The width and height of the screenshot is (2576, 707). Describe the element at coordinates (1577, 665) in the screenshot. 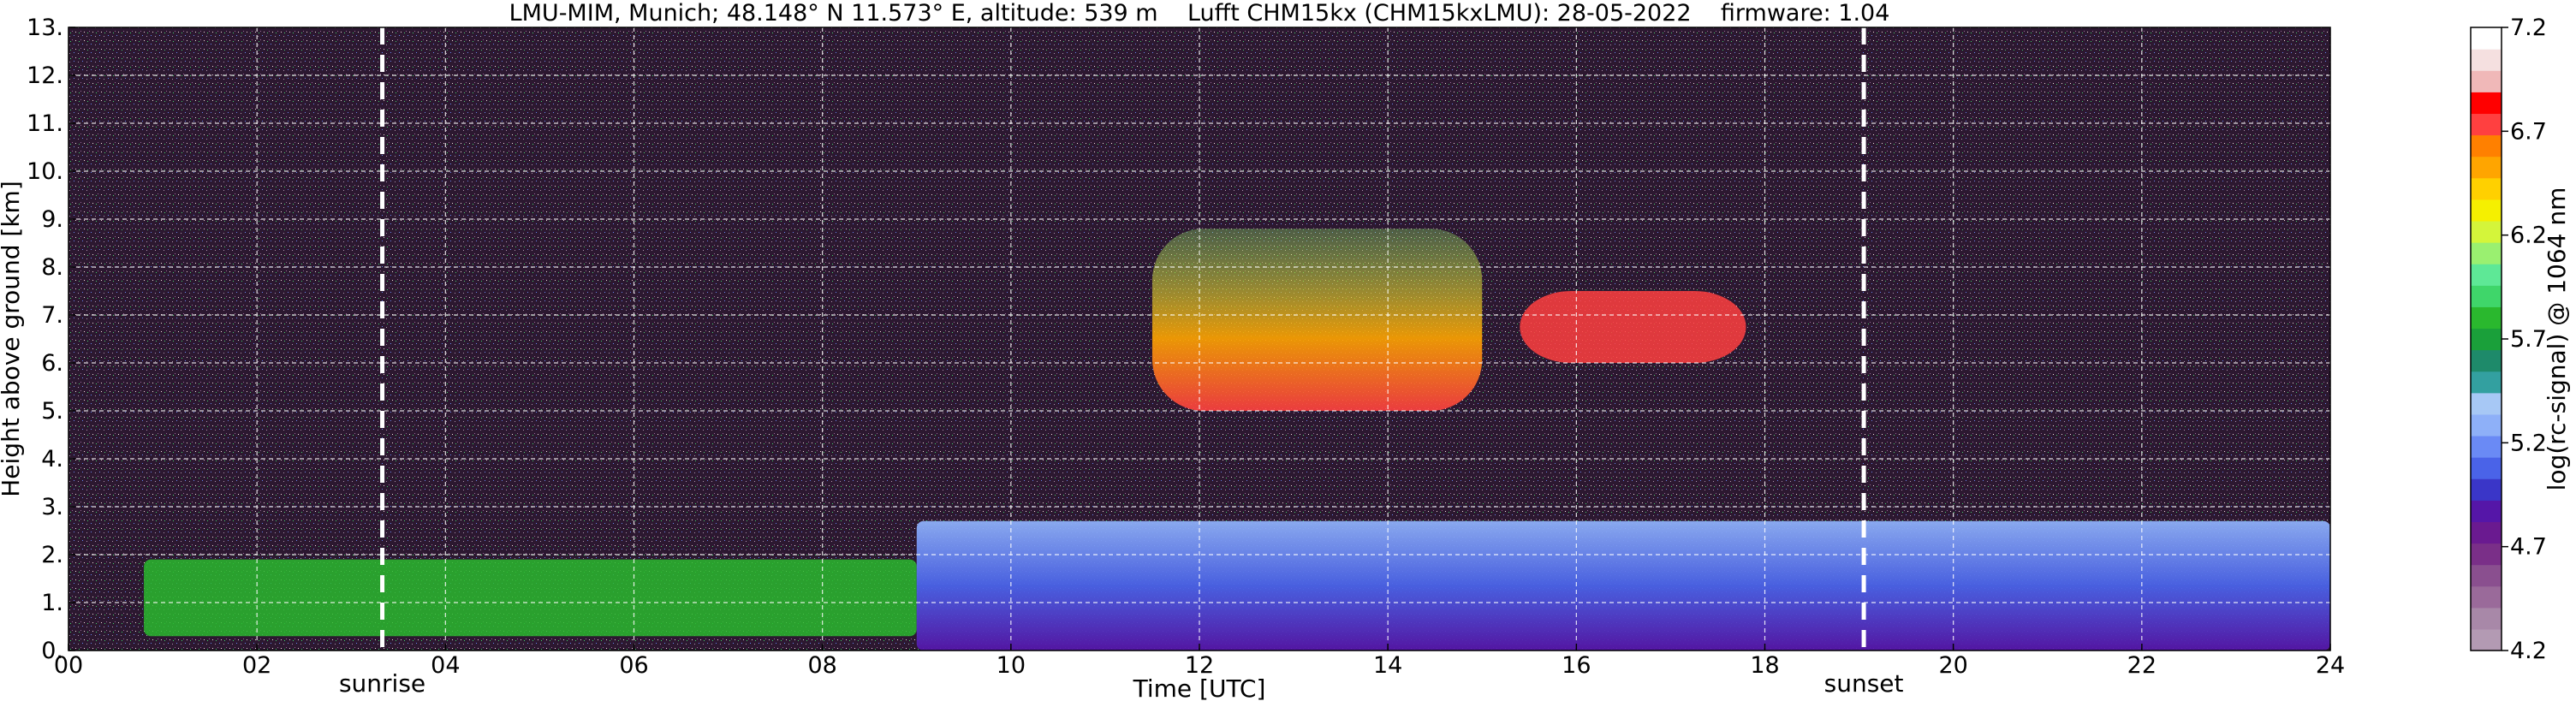

I see `x-tick-label: 16` at that location.